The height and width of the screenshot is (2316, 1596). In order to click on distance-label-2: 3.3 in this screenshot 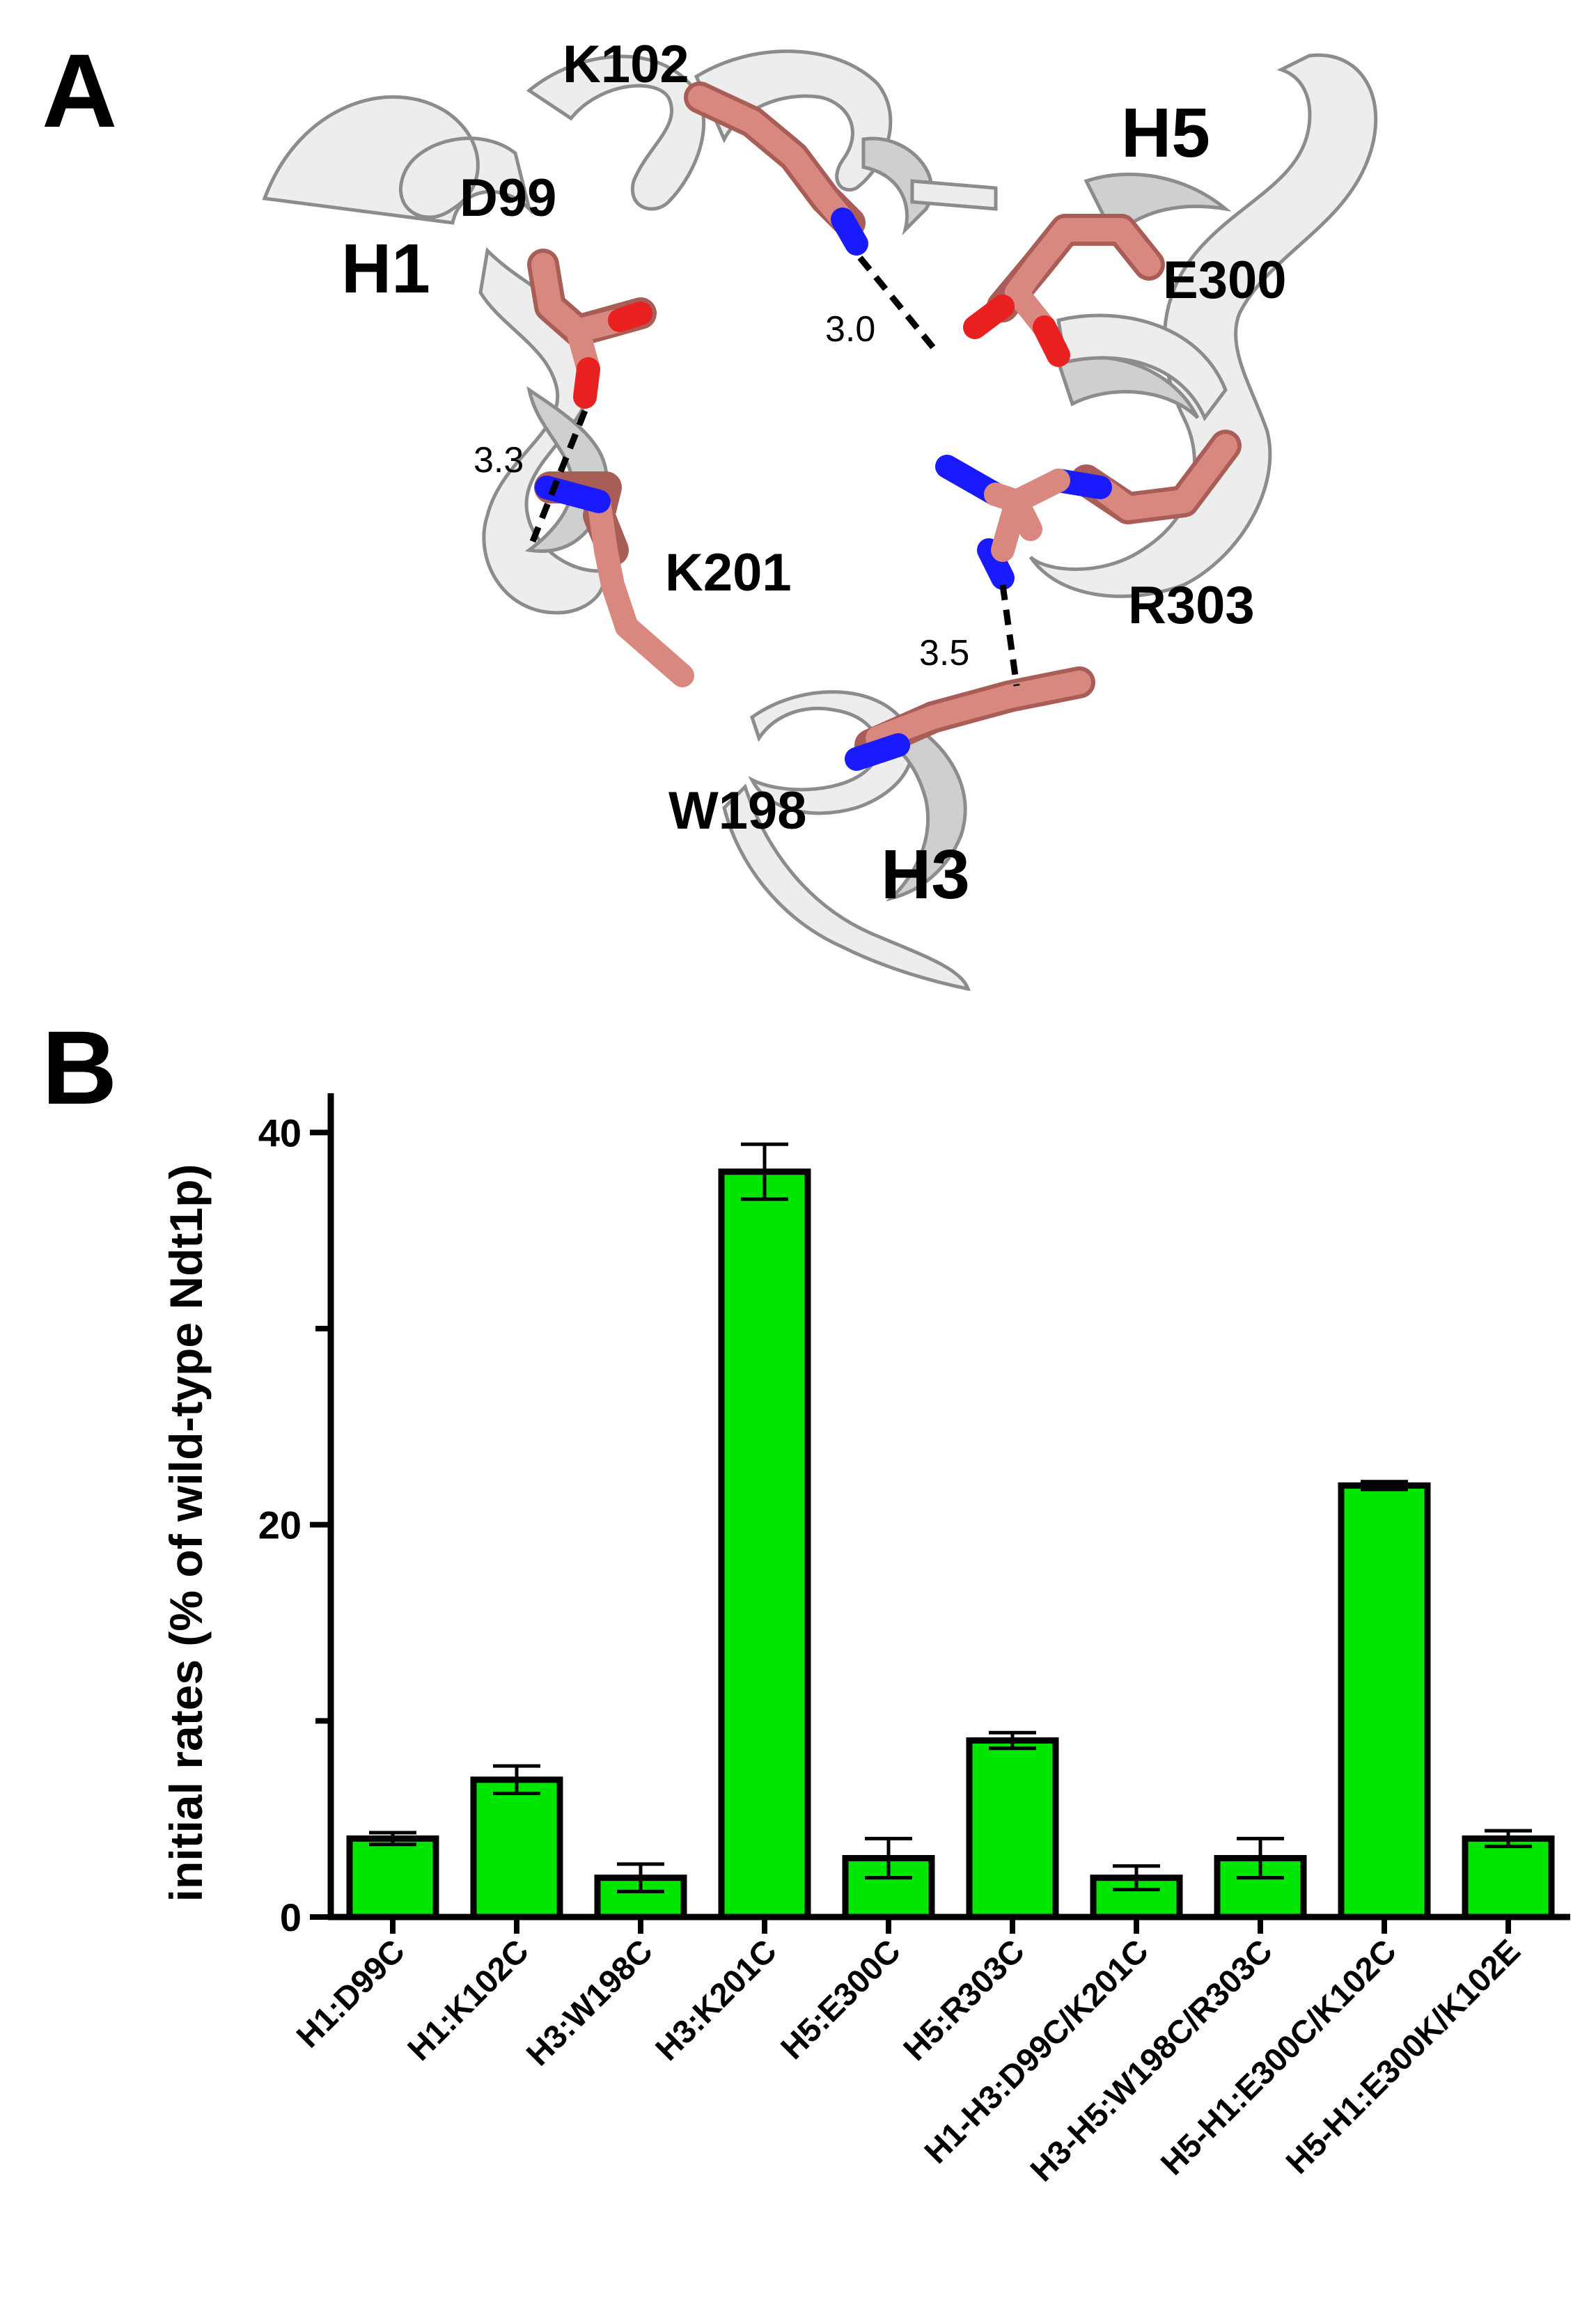, I will do `click(499, 460)`.